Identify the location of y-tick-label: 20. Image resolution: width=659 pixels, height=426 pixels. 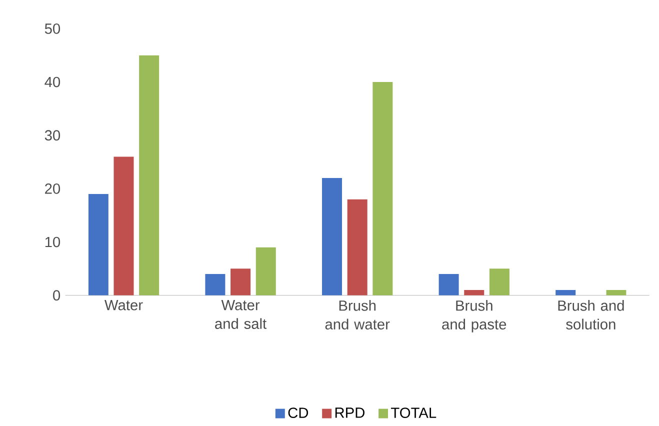
(52, 188).